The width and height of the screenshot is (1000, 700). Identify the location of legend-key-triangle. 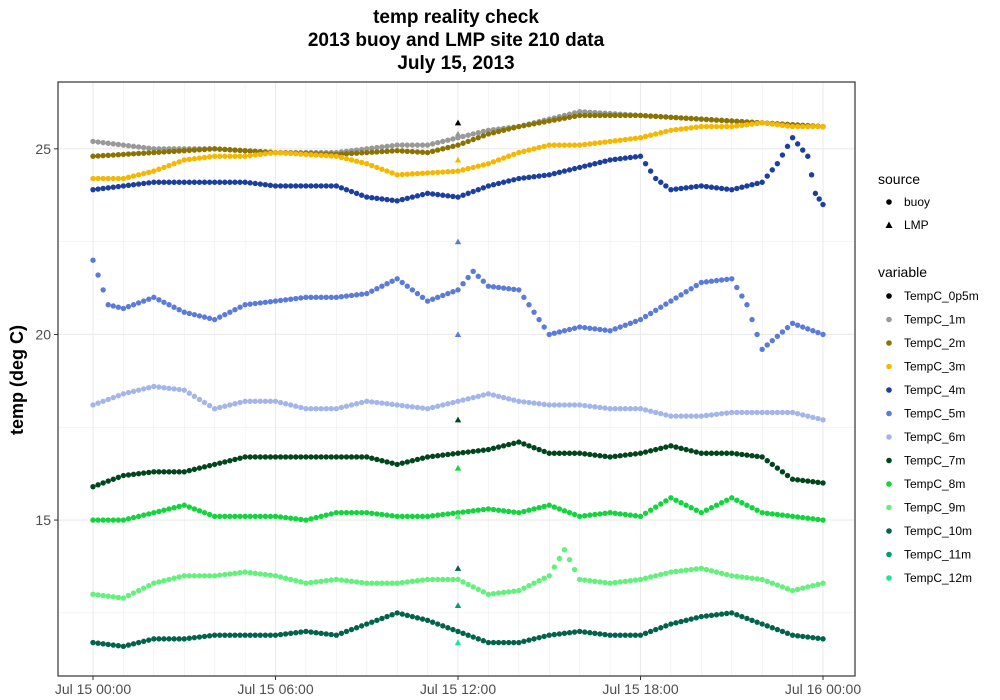
(889, 224).